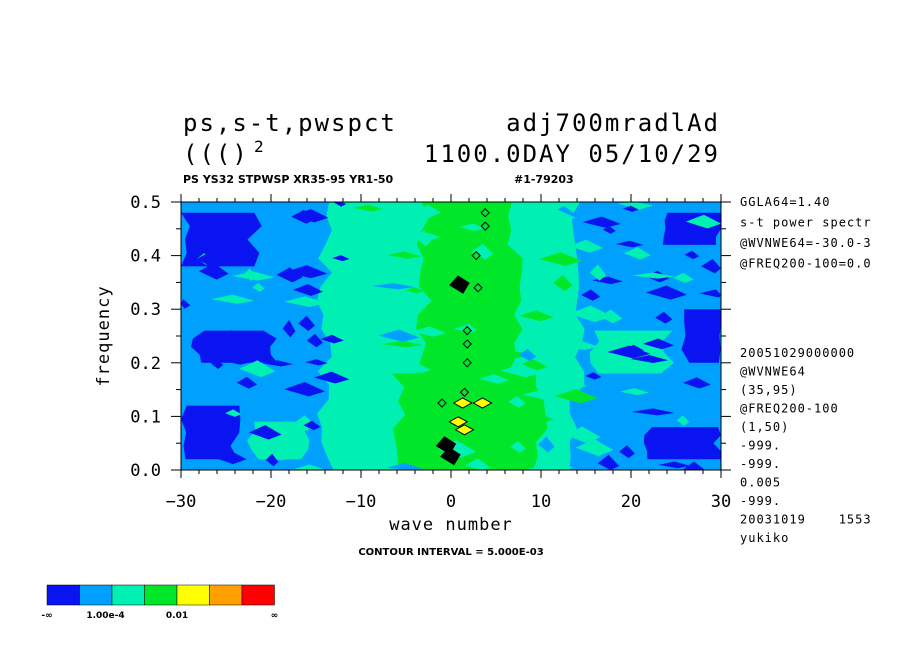  I want to click on side-bottom-line: 20031019 1553, so click(806, 520).